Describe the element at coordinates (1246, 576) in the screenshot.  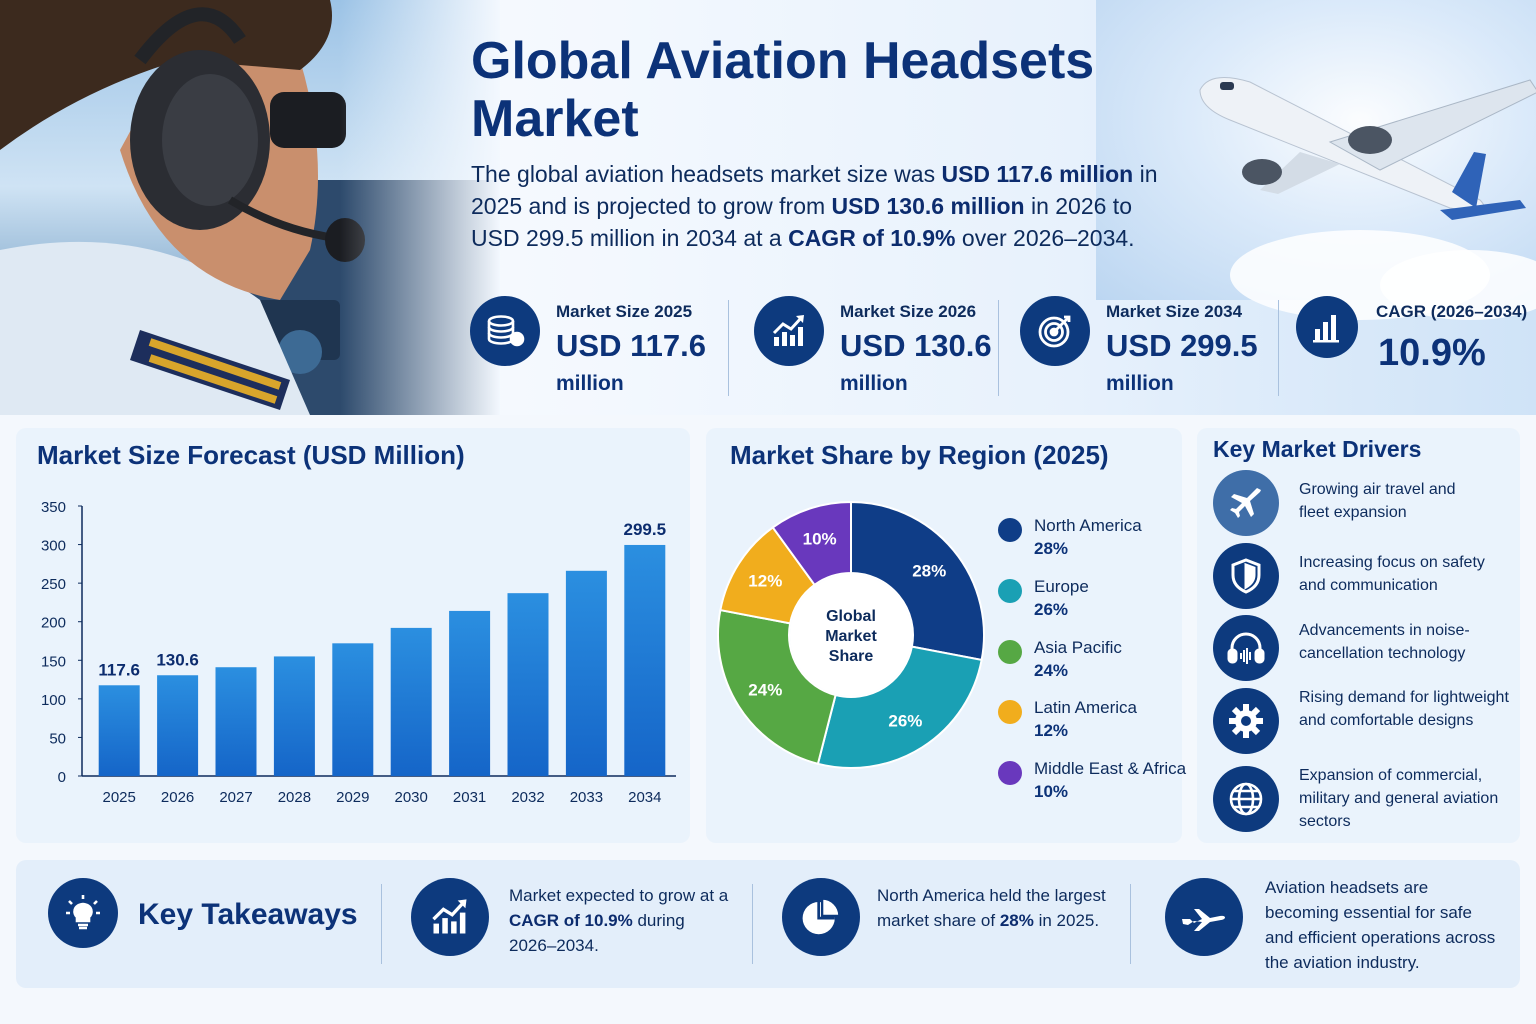
I see `shield-icon` at that location.